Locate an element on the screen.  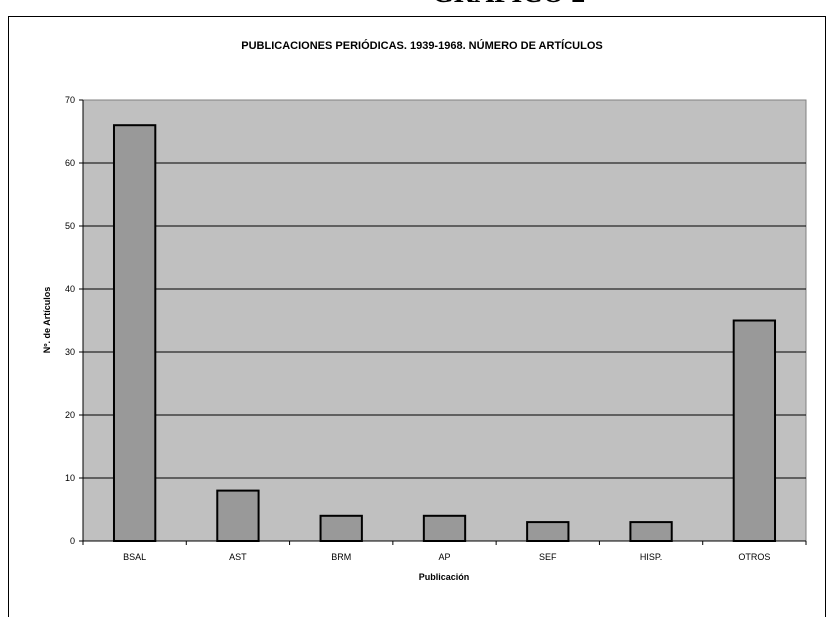
bar-otros is located at coordinates (754, 430).